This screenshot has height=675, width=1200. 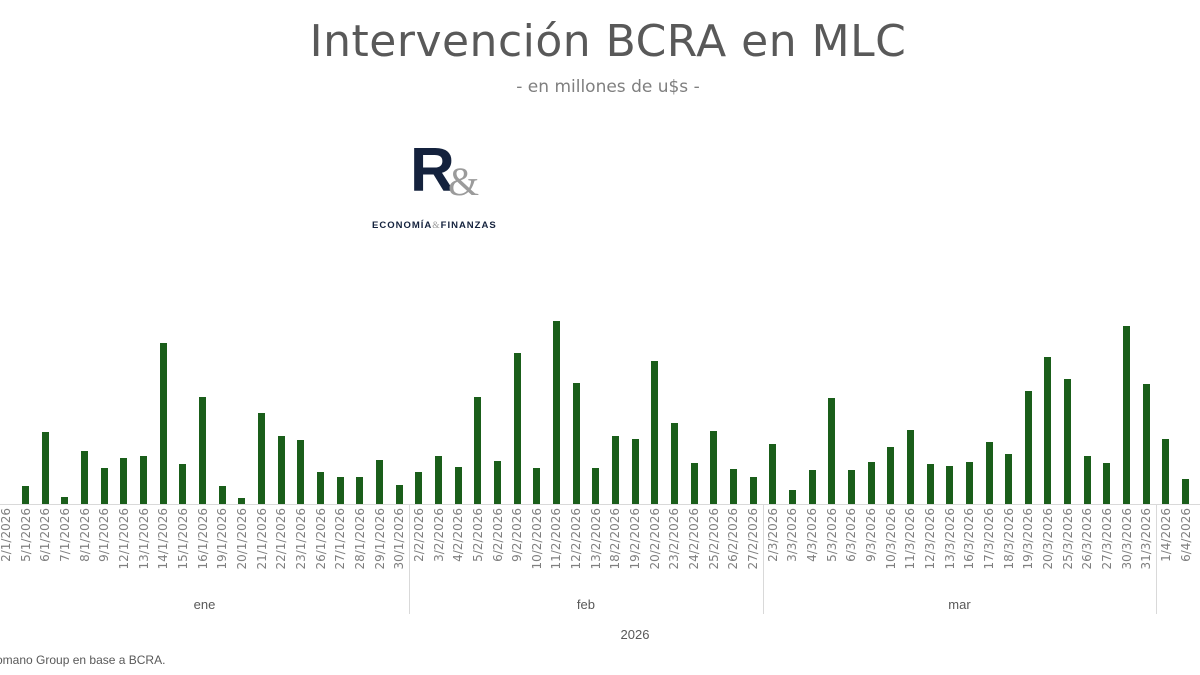 What do you see at coordinates (418, 535) in the screenshot?
I see `x-tick-label: 2/2/2026` at bounding box center [418, 535].